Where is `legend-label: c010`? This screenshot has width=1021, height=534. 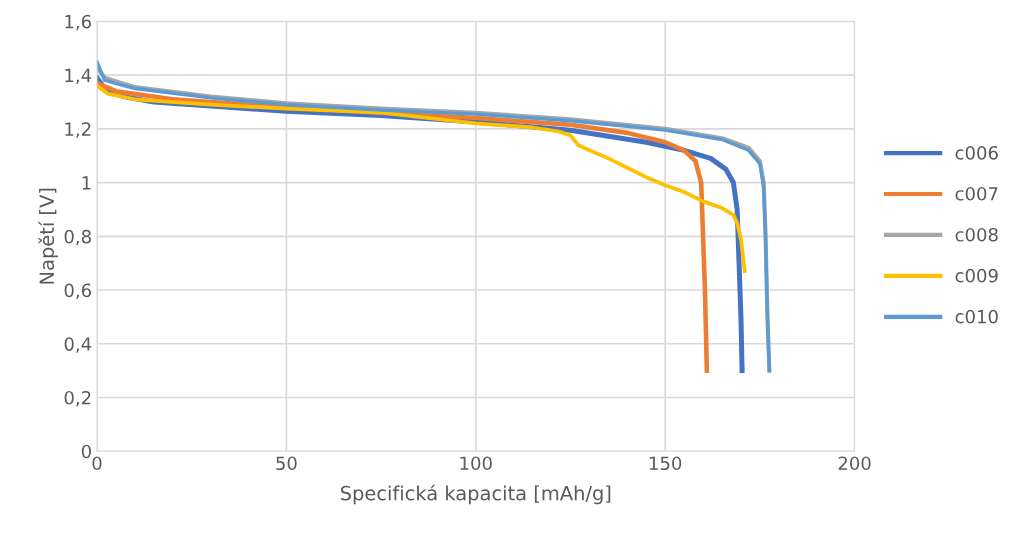 legend-label: c010 is located at coordinates (976, 316).